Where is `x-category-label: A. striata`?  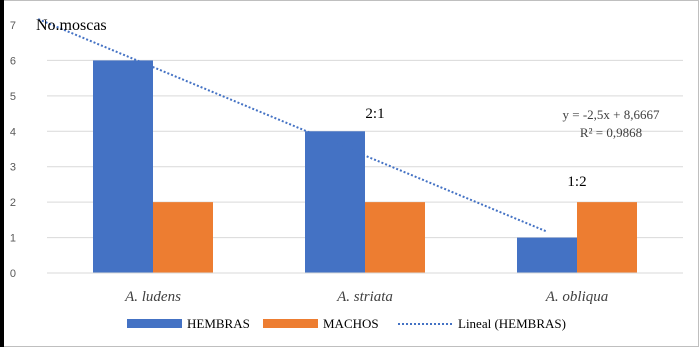 x-category-label: A. striata is located at coordinates (364, 297).